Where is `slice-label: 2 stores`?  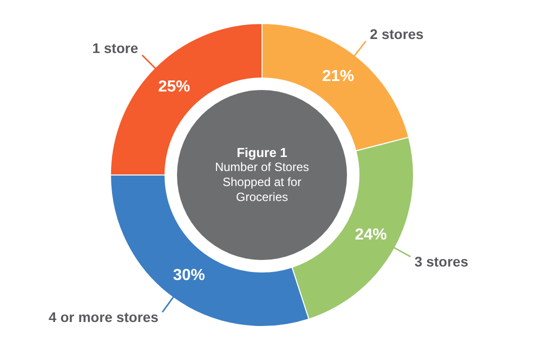 slice-label: 2 stores is located at coordinates (397, 34).